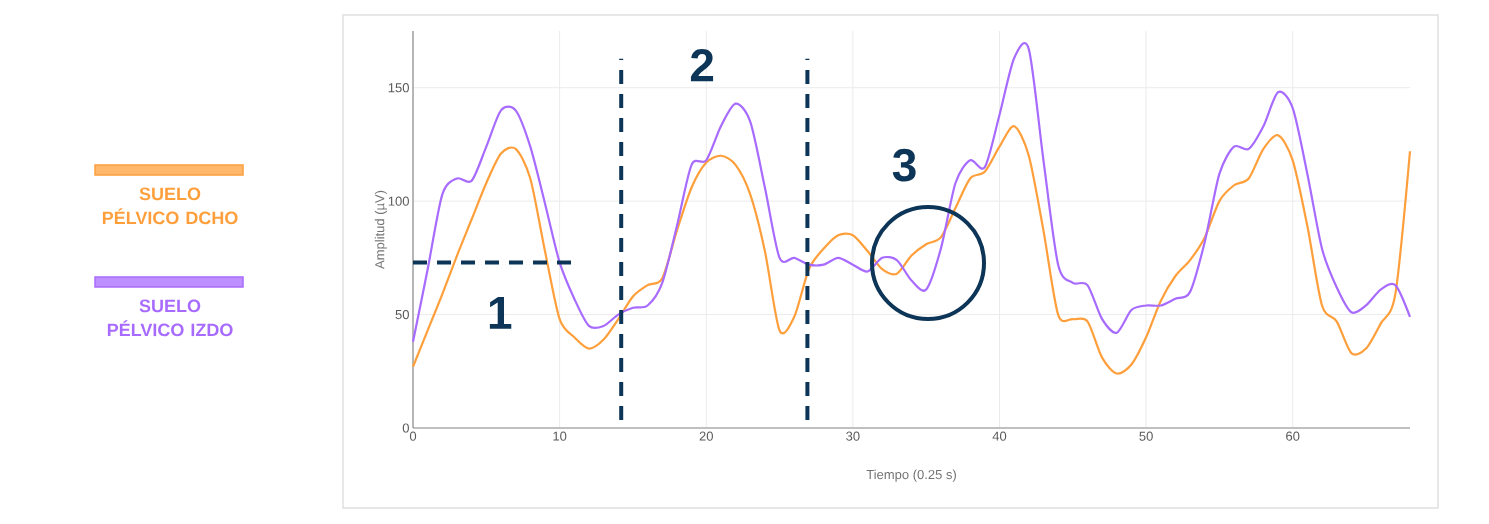  I want to click on x-tick-label: 60, so click(1293, 436).